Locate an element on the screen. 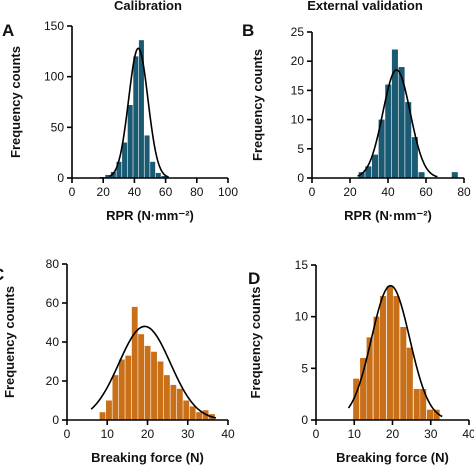 This screenshot has width=474, height=474. panel-label: B is located at coordinates (248, 30).